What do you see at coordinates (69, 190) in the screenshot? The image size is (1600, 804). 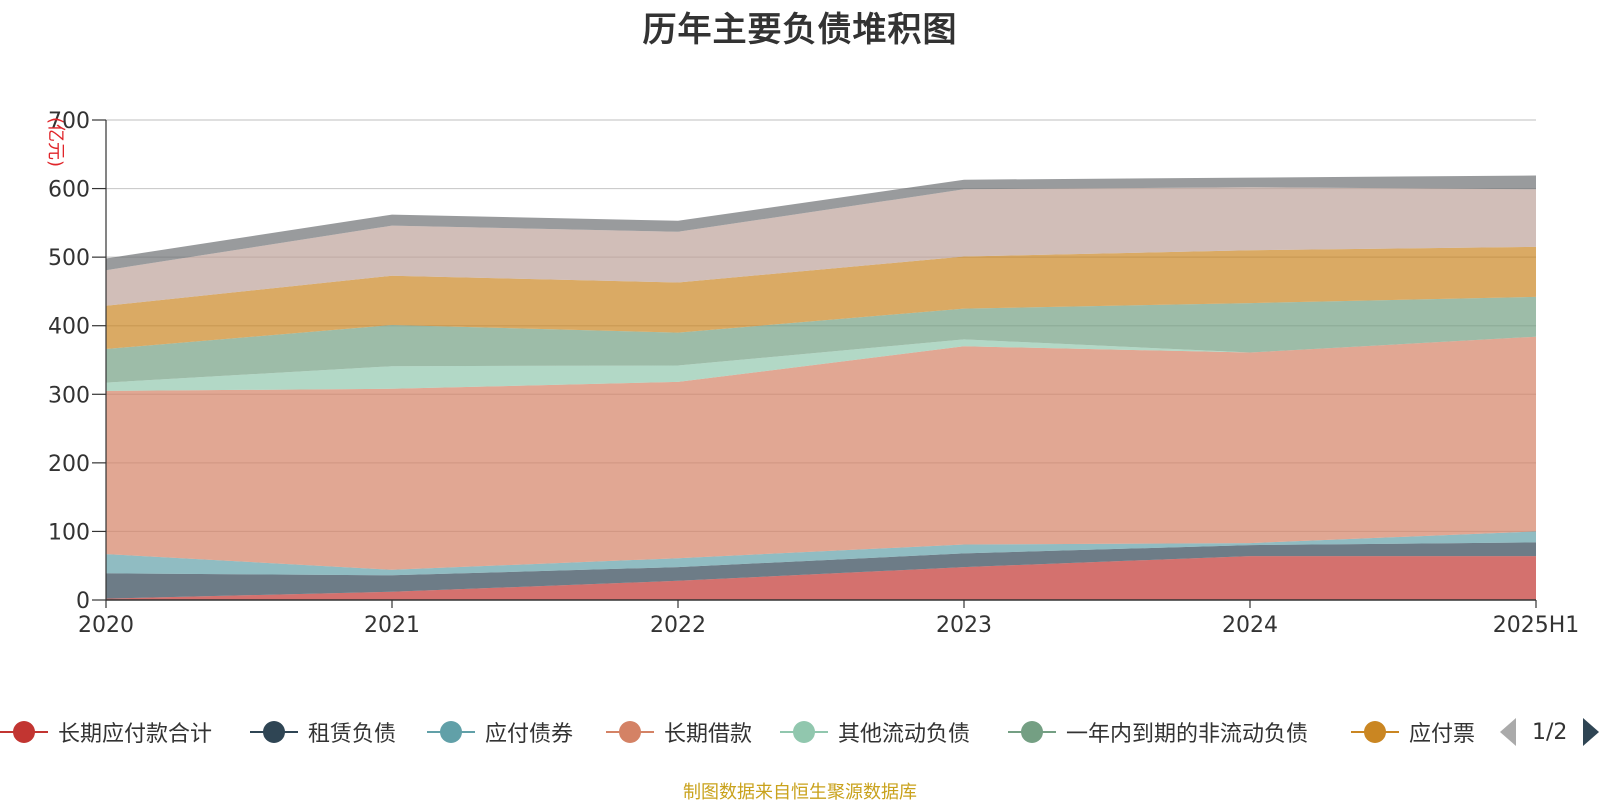 I see `y-tick-label: 600` at bounding box center [69, 190].